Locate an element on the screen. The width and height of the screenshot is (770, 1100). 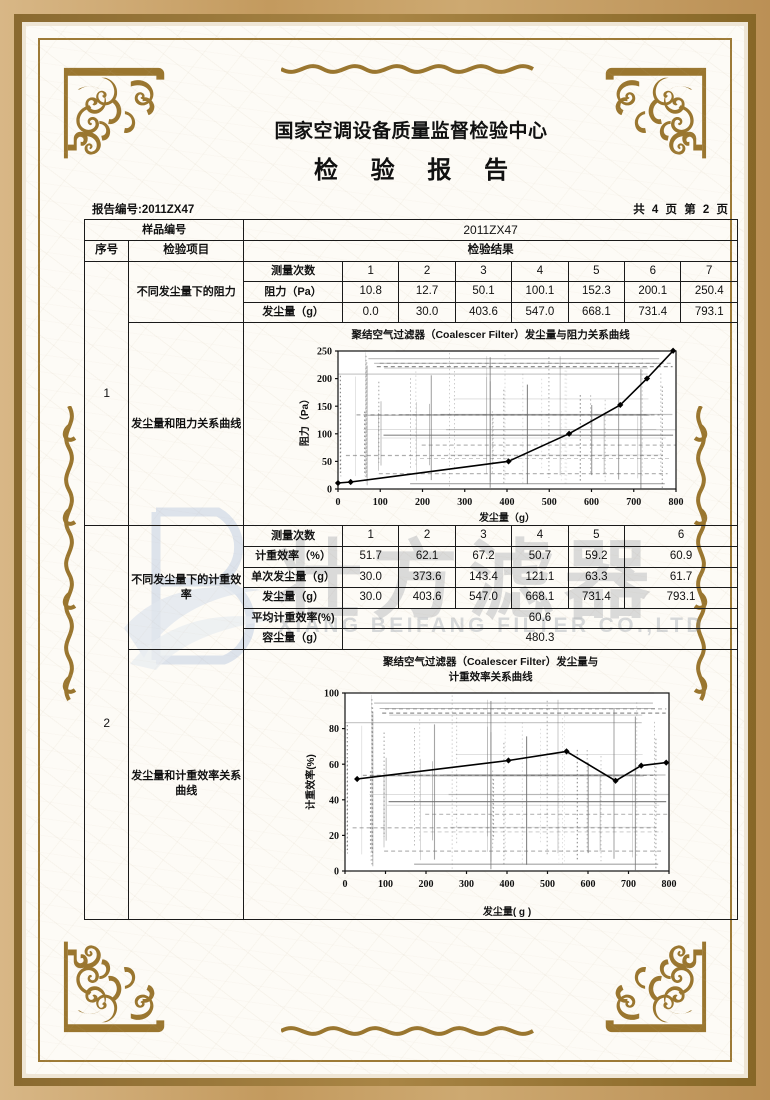
bottom-ornament-icon is located at coordinates (411, 1031).